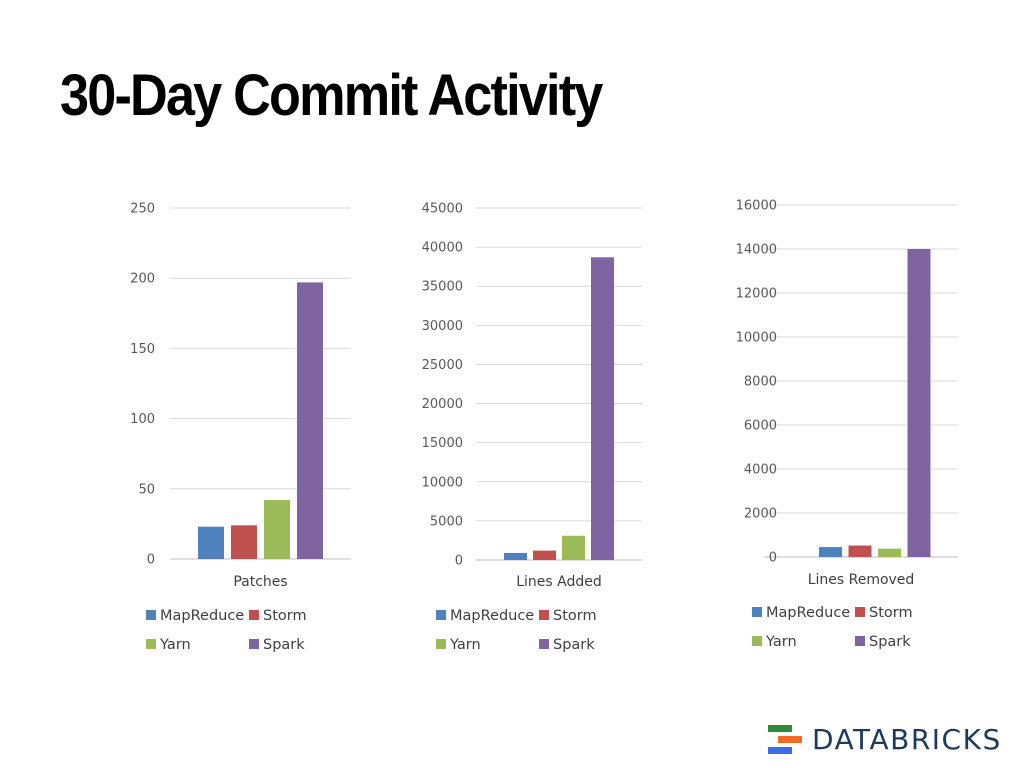 This screenshot has height=768, width=1024. What do you see at coordinates (142, 279) in the screenshot?
I see `y-tick-label: 200` at bounding box center [142, 279].